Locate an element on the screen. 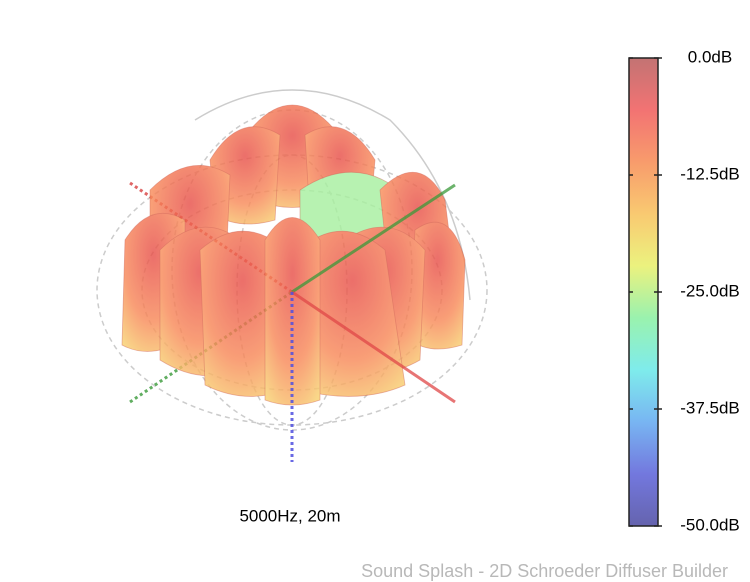  caption: 5000Hz, 20m is located at coordinates (289, 515).